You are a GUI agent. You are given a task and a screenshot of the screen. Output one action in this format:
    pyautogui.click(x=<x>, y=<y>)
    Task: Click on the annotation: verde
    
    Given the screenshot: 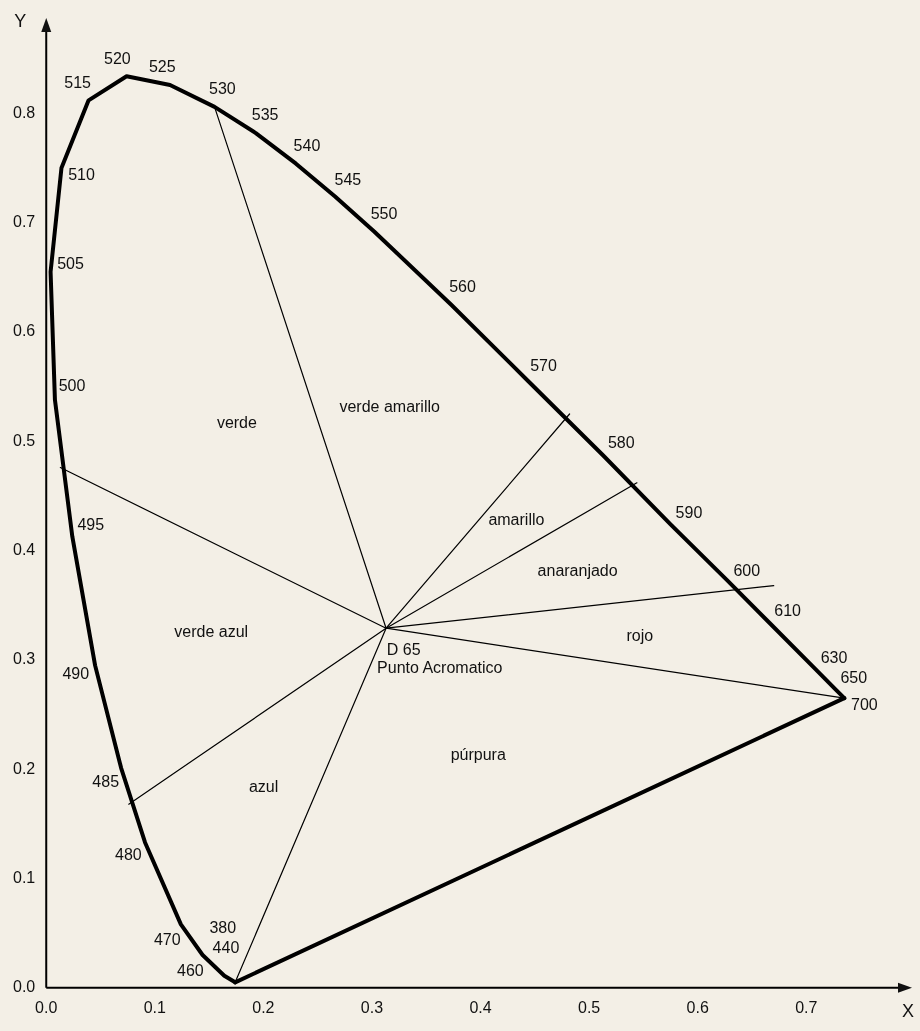 What is the action you would take?
    pyautogui.click(x=237, y=423)
    